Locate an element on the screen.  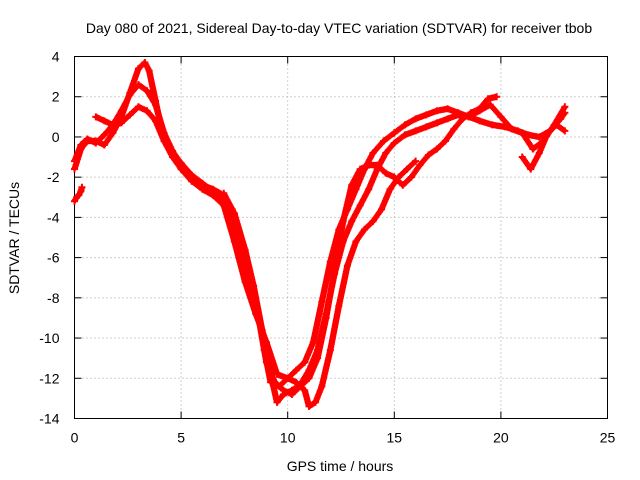
y-tick-label: -6 is located at coordinates (53, 258).